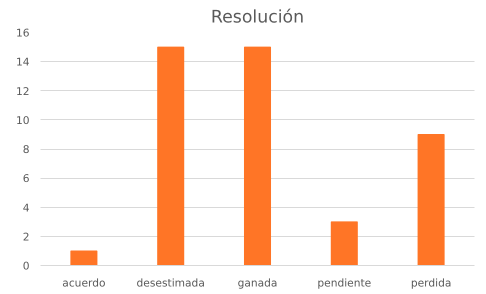 This screenshot has height=294, width=486. I want to click on y-tick-label: 16, so click(23, 33).